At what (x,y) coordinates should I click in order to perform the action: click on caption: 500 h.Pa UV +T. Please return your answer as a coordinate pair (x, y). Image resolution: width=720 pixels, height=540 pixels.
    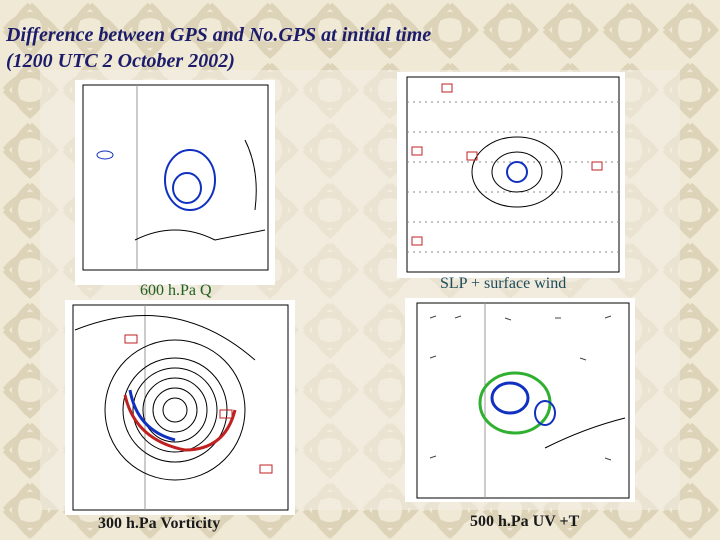
    Looking at the image, I should click on (525, 521).